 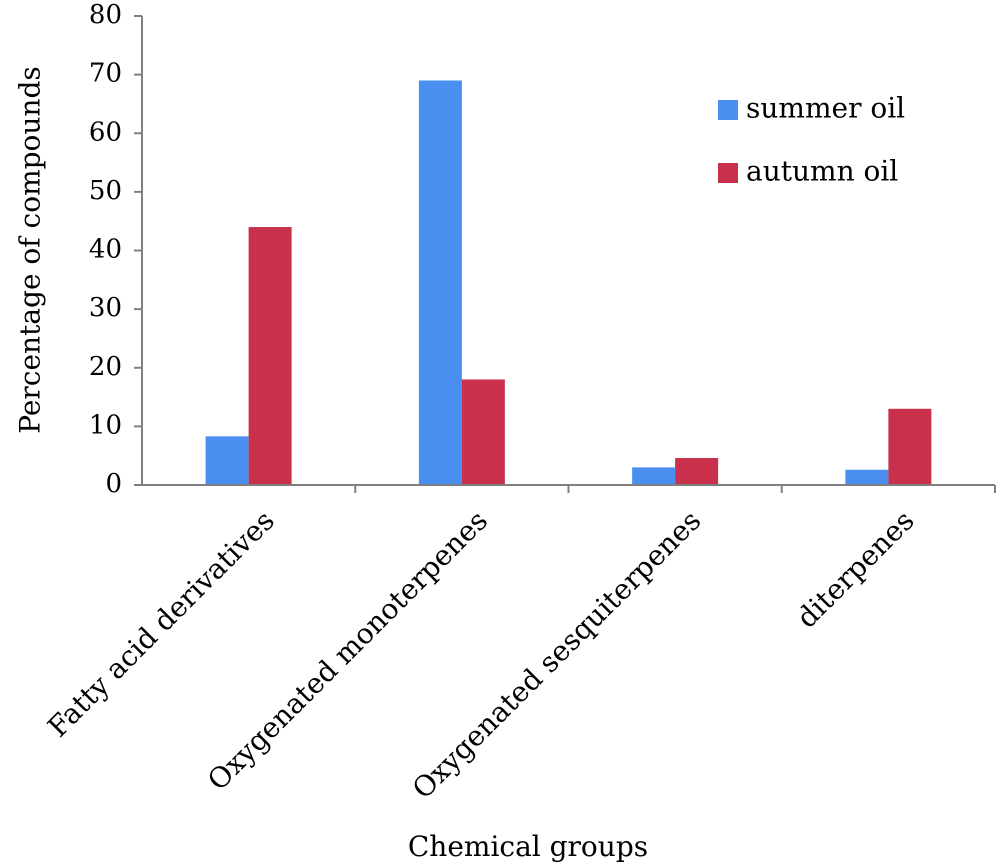 I want to click on y-tick-label: 50, so click(x=105, y=191).